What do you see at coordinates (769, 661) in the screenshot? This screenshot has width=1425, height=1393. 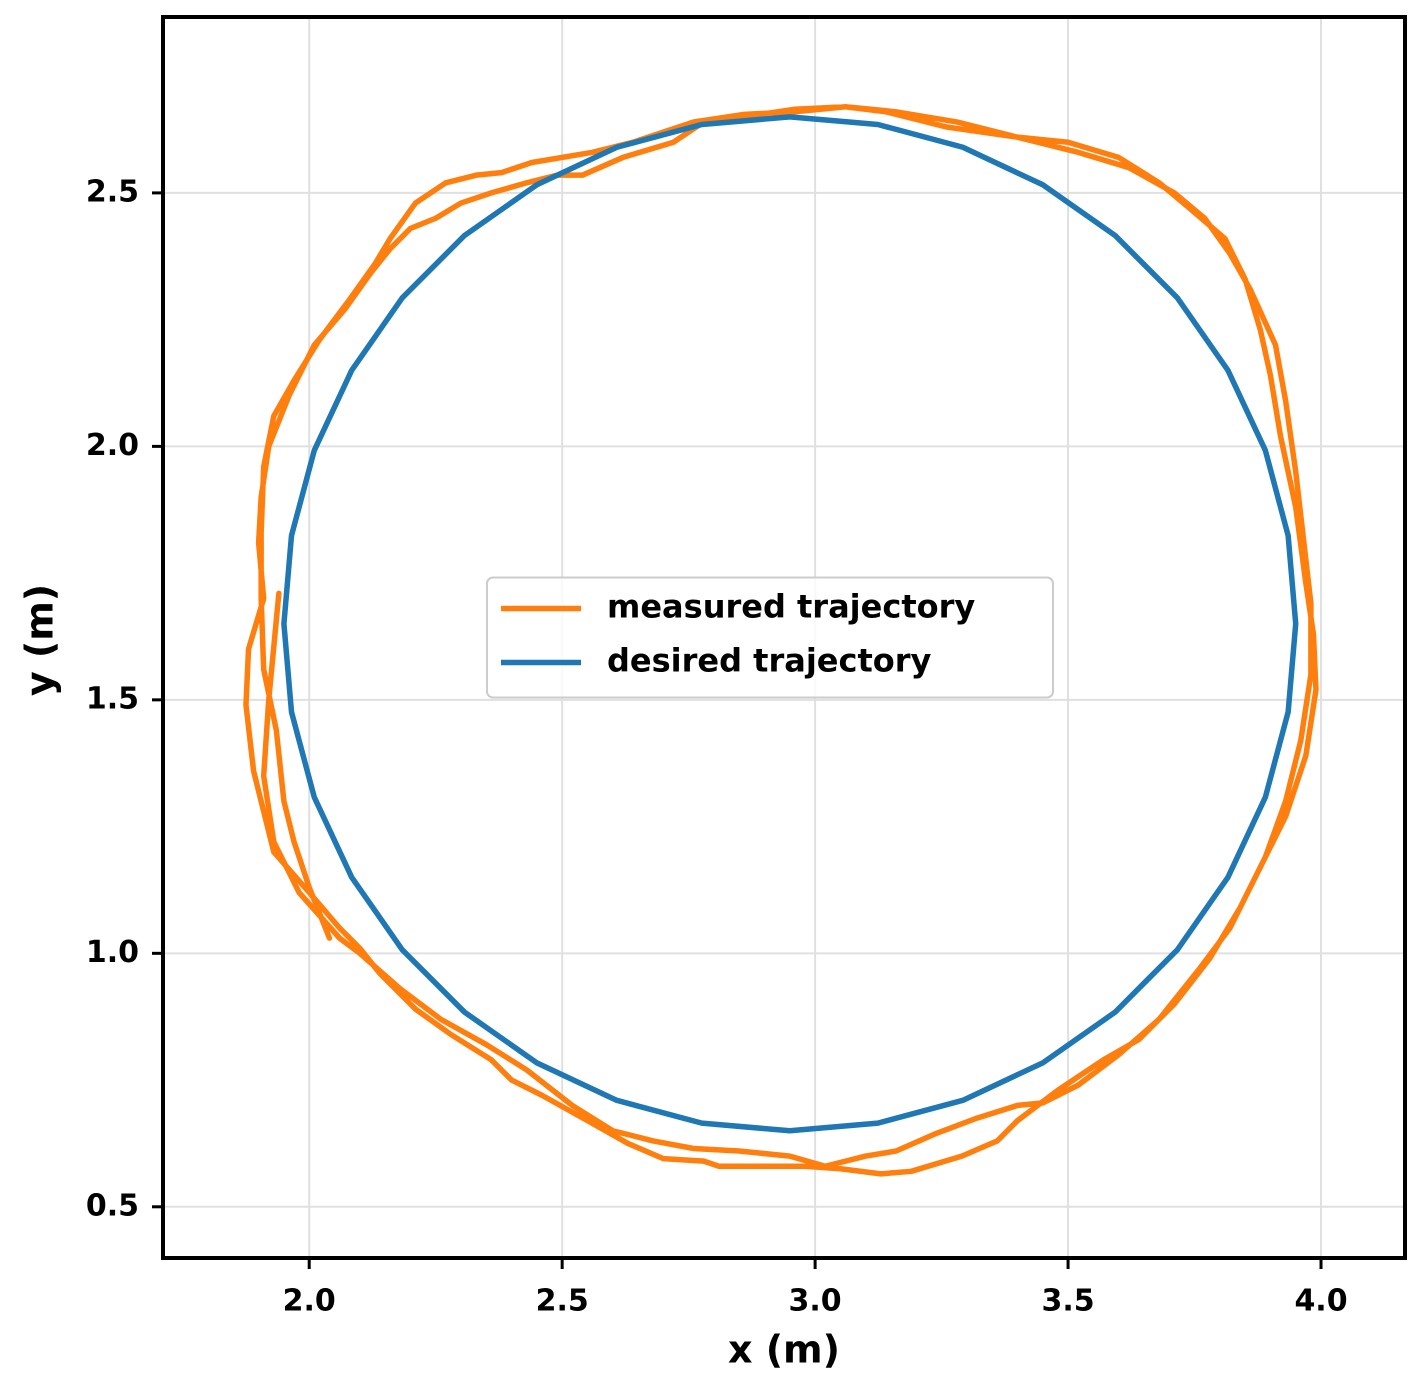 I see `legend-label: desired trajectory` at bounding box center [769, 661].